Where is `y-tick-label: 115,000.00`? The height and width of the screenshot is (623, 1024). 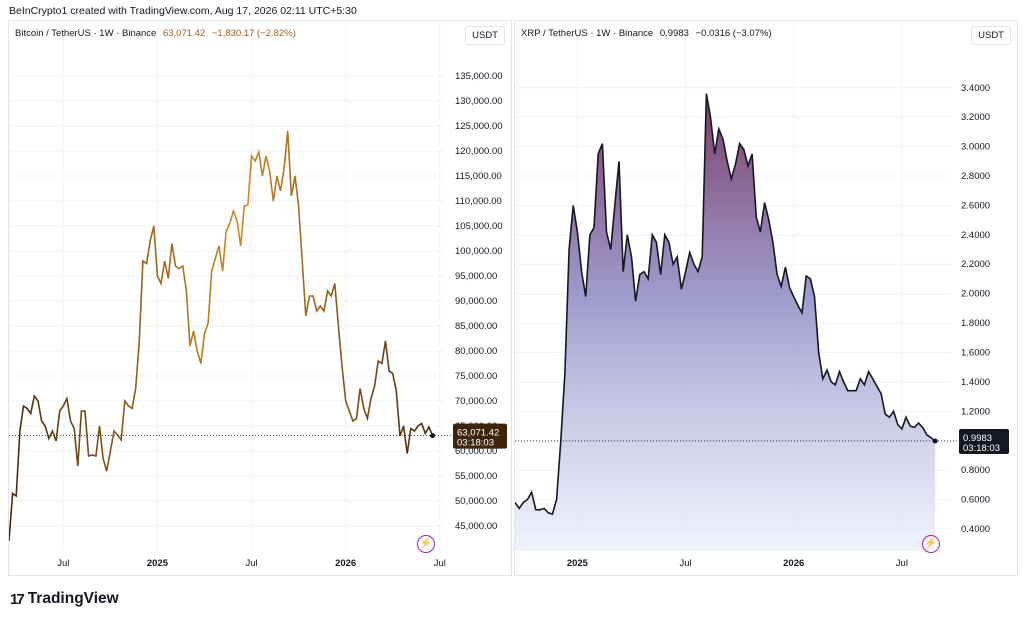 y-tick-label: 115,000.00 is located at coordinates (478, 176).